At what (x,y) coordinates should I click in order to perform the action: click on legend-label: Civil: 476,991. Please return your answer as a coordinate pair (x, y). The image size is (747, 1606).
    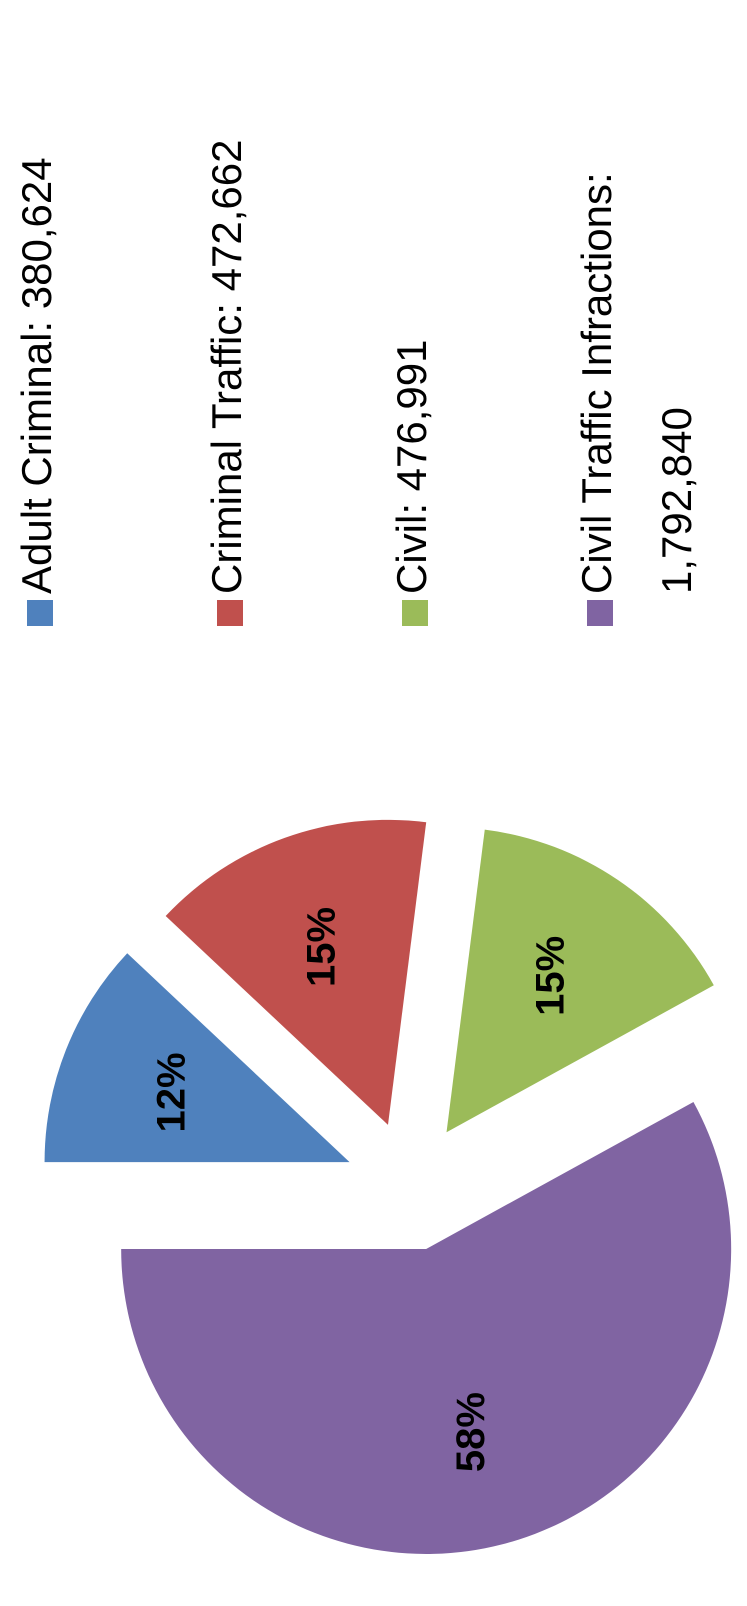
    Looking at the image, I should click on (411, 467).